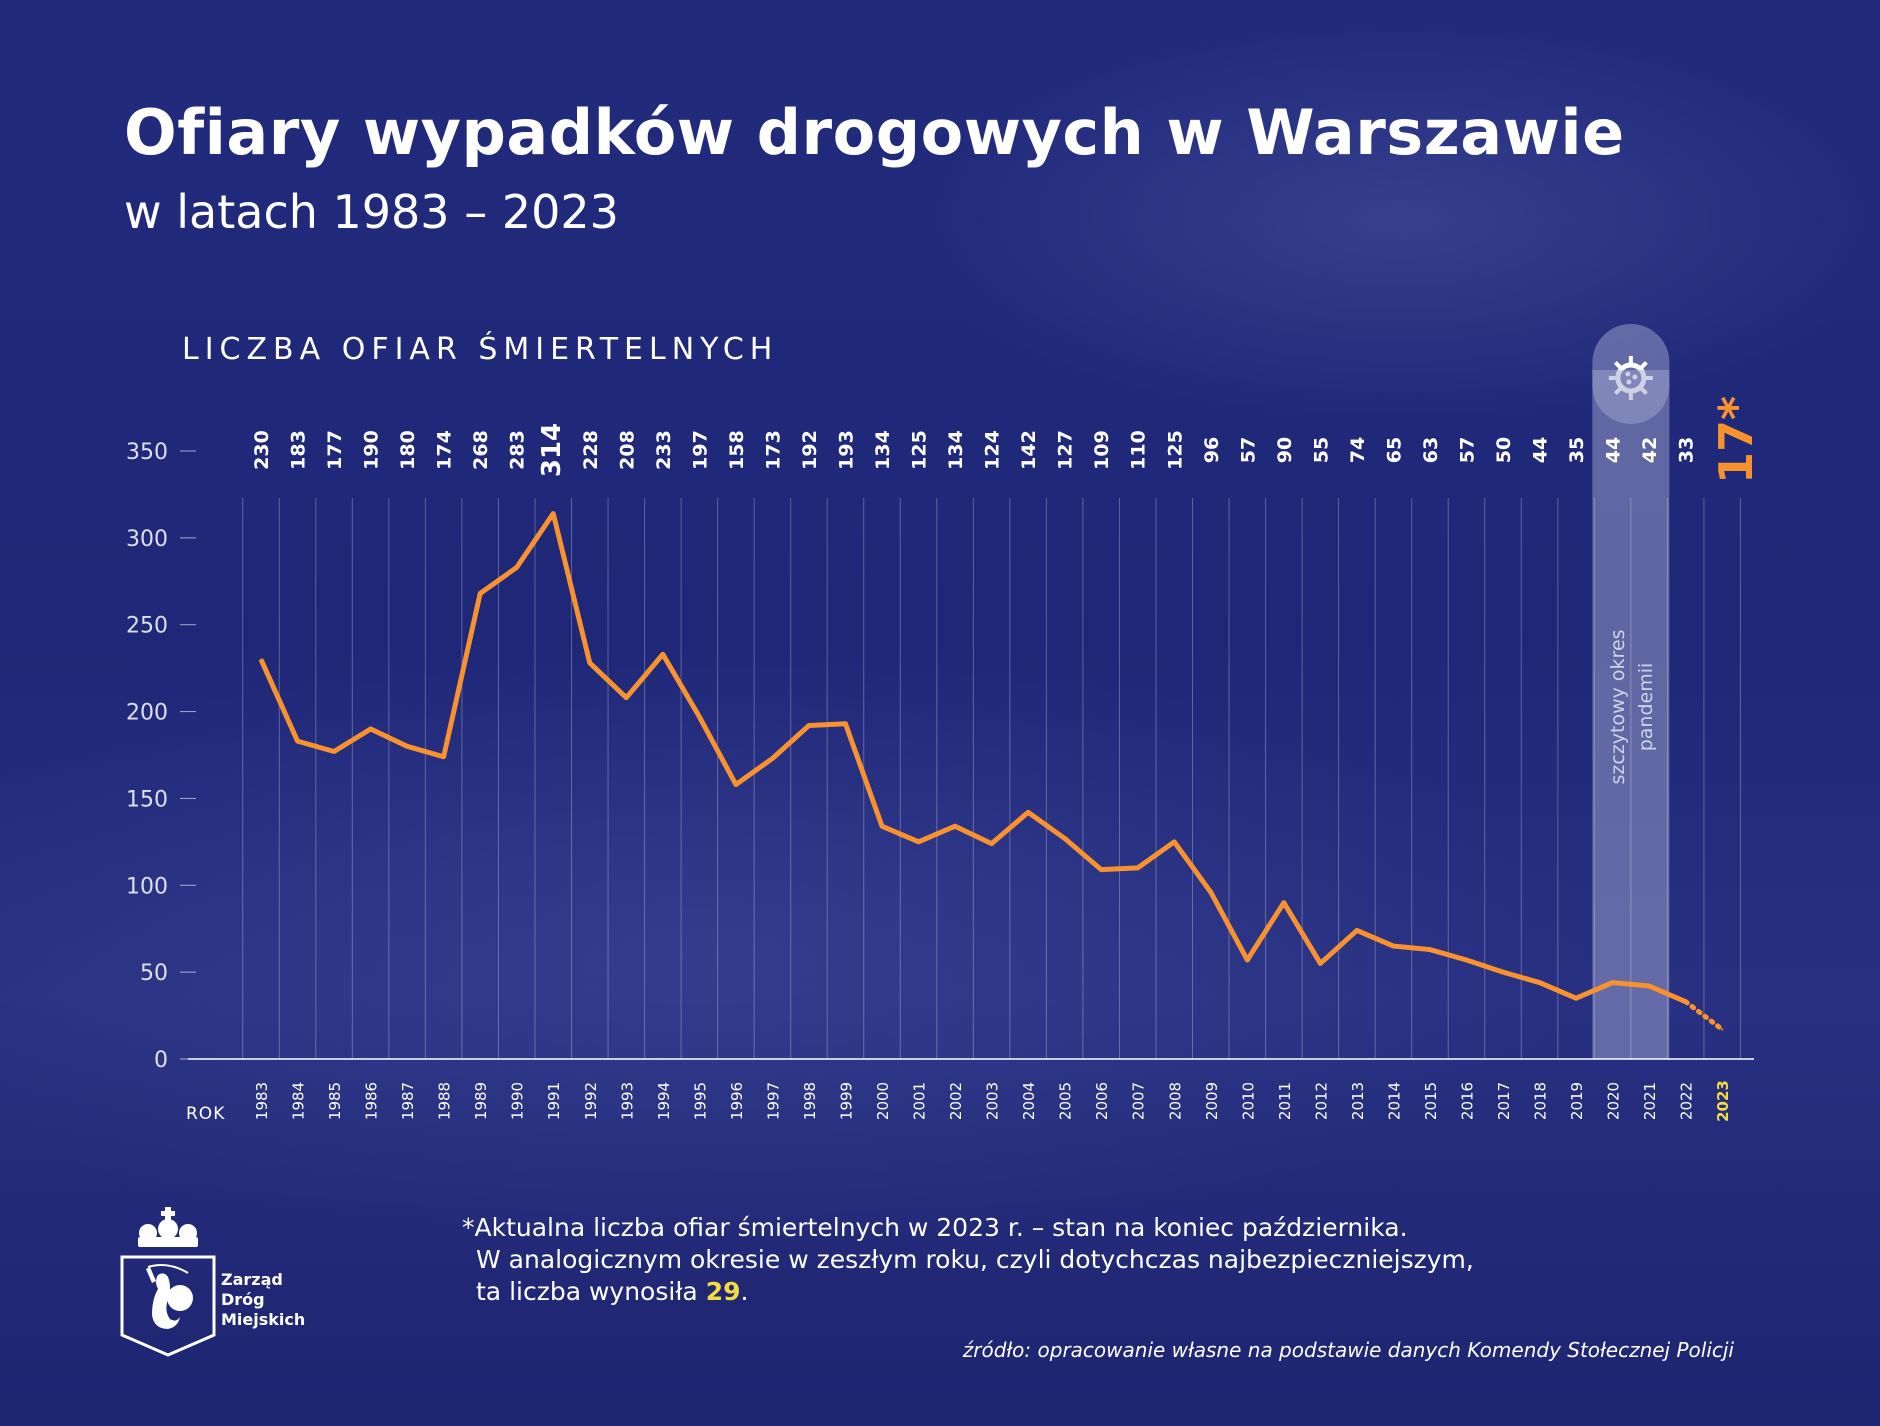  Describe the element at coordinates (1358, 1101) in the screenshot. I see `x-tick-label: 2013` at that location.